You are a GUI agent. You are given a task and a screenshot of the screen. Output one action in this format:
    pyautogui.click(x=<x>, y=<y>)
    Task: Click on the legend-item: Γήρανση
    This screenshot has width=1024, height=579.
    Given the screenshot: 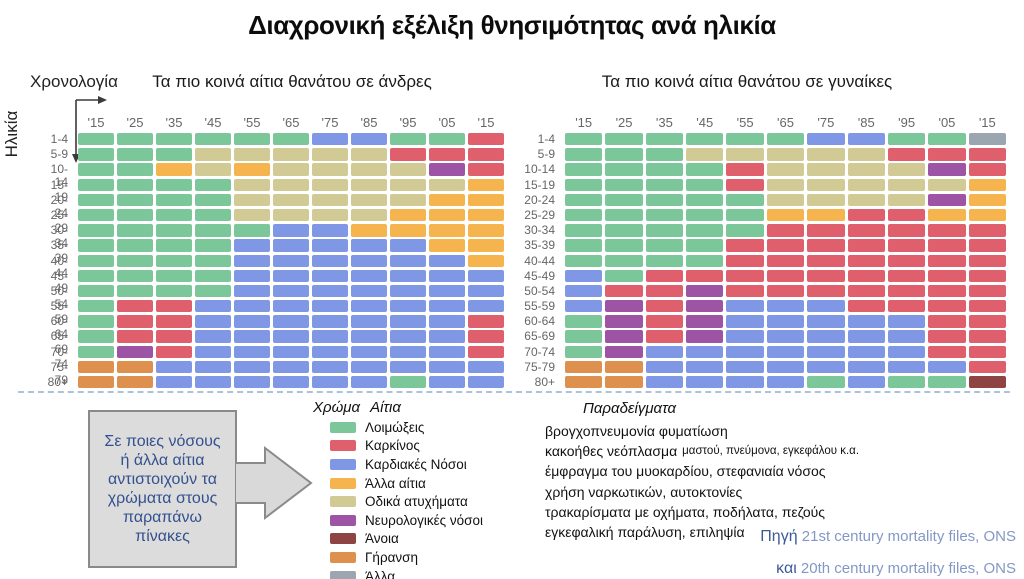 What is the action you would take?
    pyautogui.click(x=406, y=557)
    